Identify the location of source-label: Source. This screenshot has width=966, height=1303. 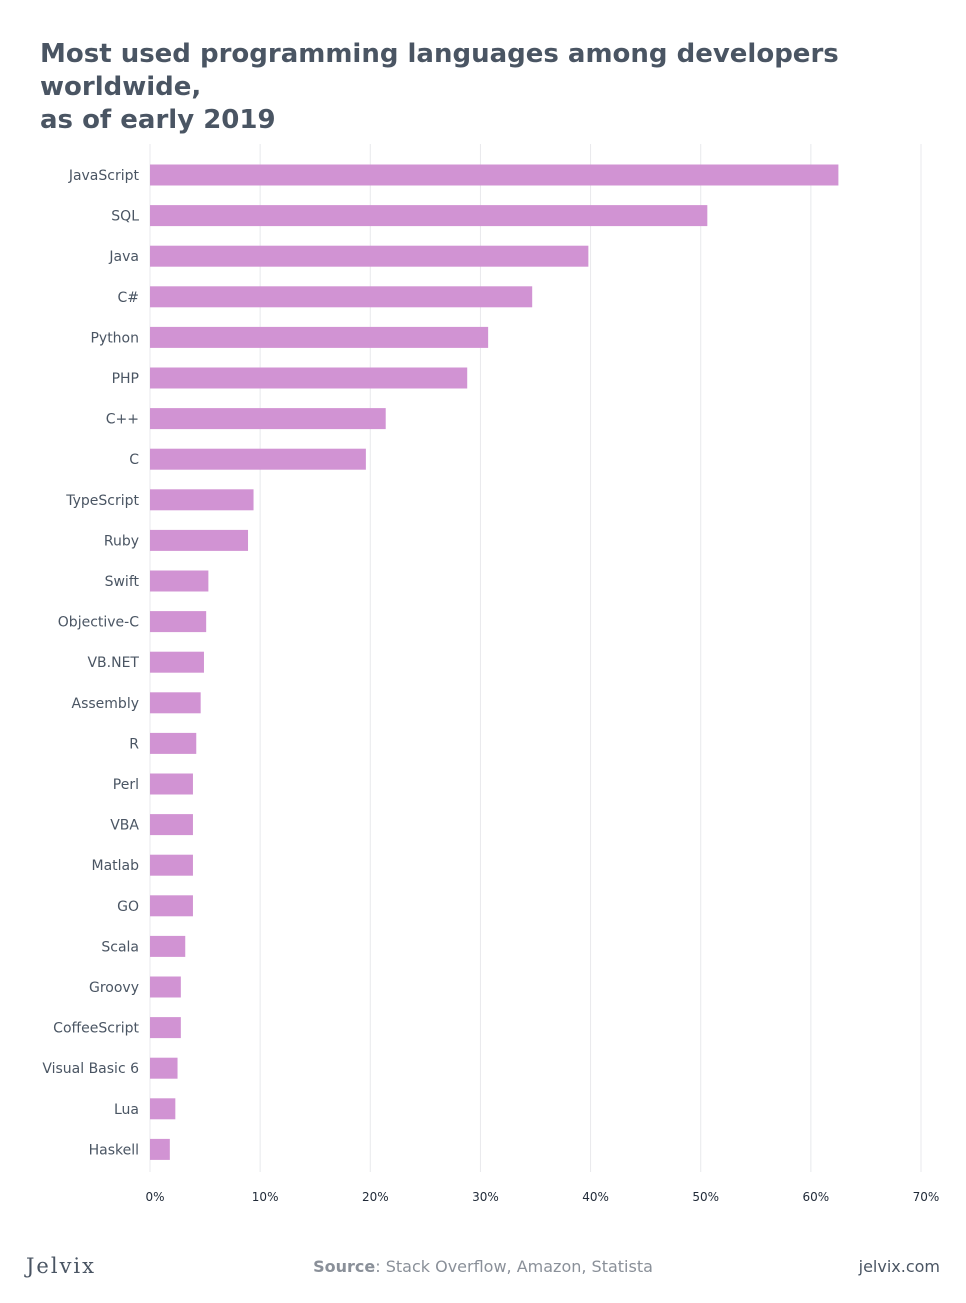
(344, 1266).